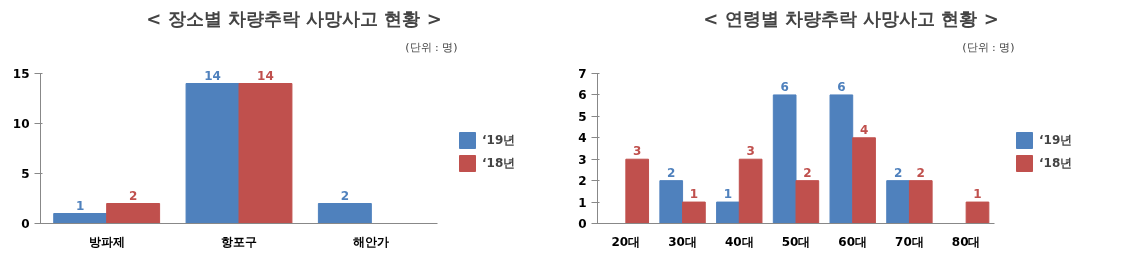 The height and width of the screenshot is (267, 1135). Describe the element at coordinates (909, 241) in the screenshot. I see `x-tick-label: 70대` at that location.